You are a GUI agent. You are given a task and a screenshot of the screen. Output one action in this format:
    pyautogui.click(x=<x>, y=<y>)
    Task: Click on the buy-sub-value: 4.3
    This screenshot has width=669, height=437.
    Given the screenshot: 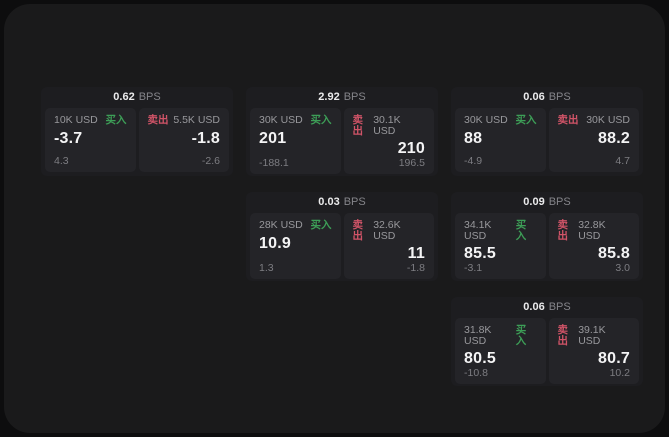 What is the action you would take?
    pyautogui.click(x=61, y=160)
    